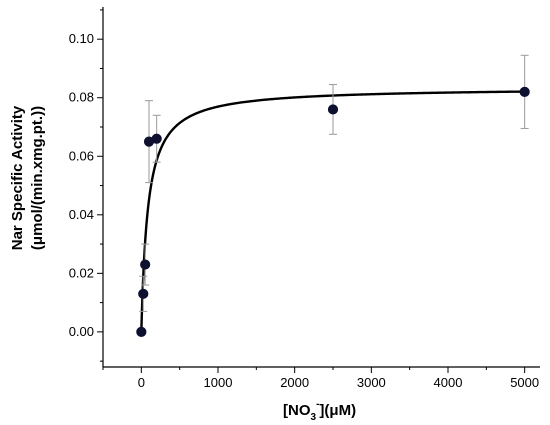  I want to click on x-axis-title-tail: ](μM), so click(337, 410).